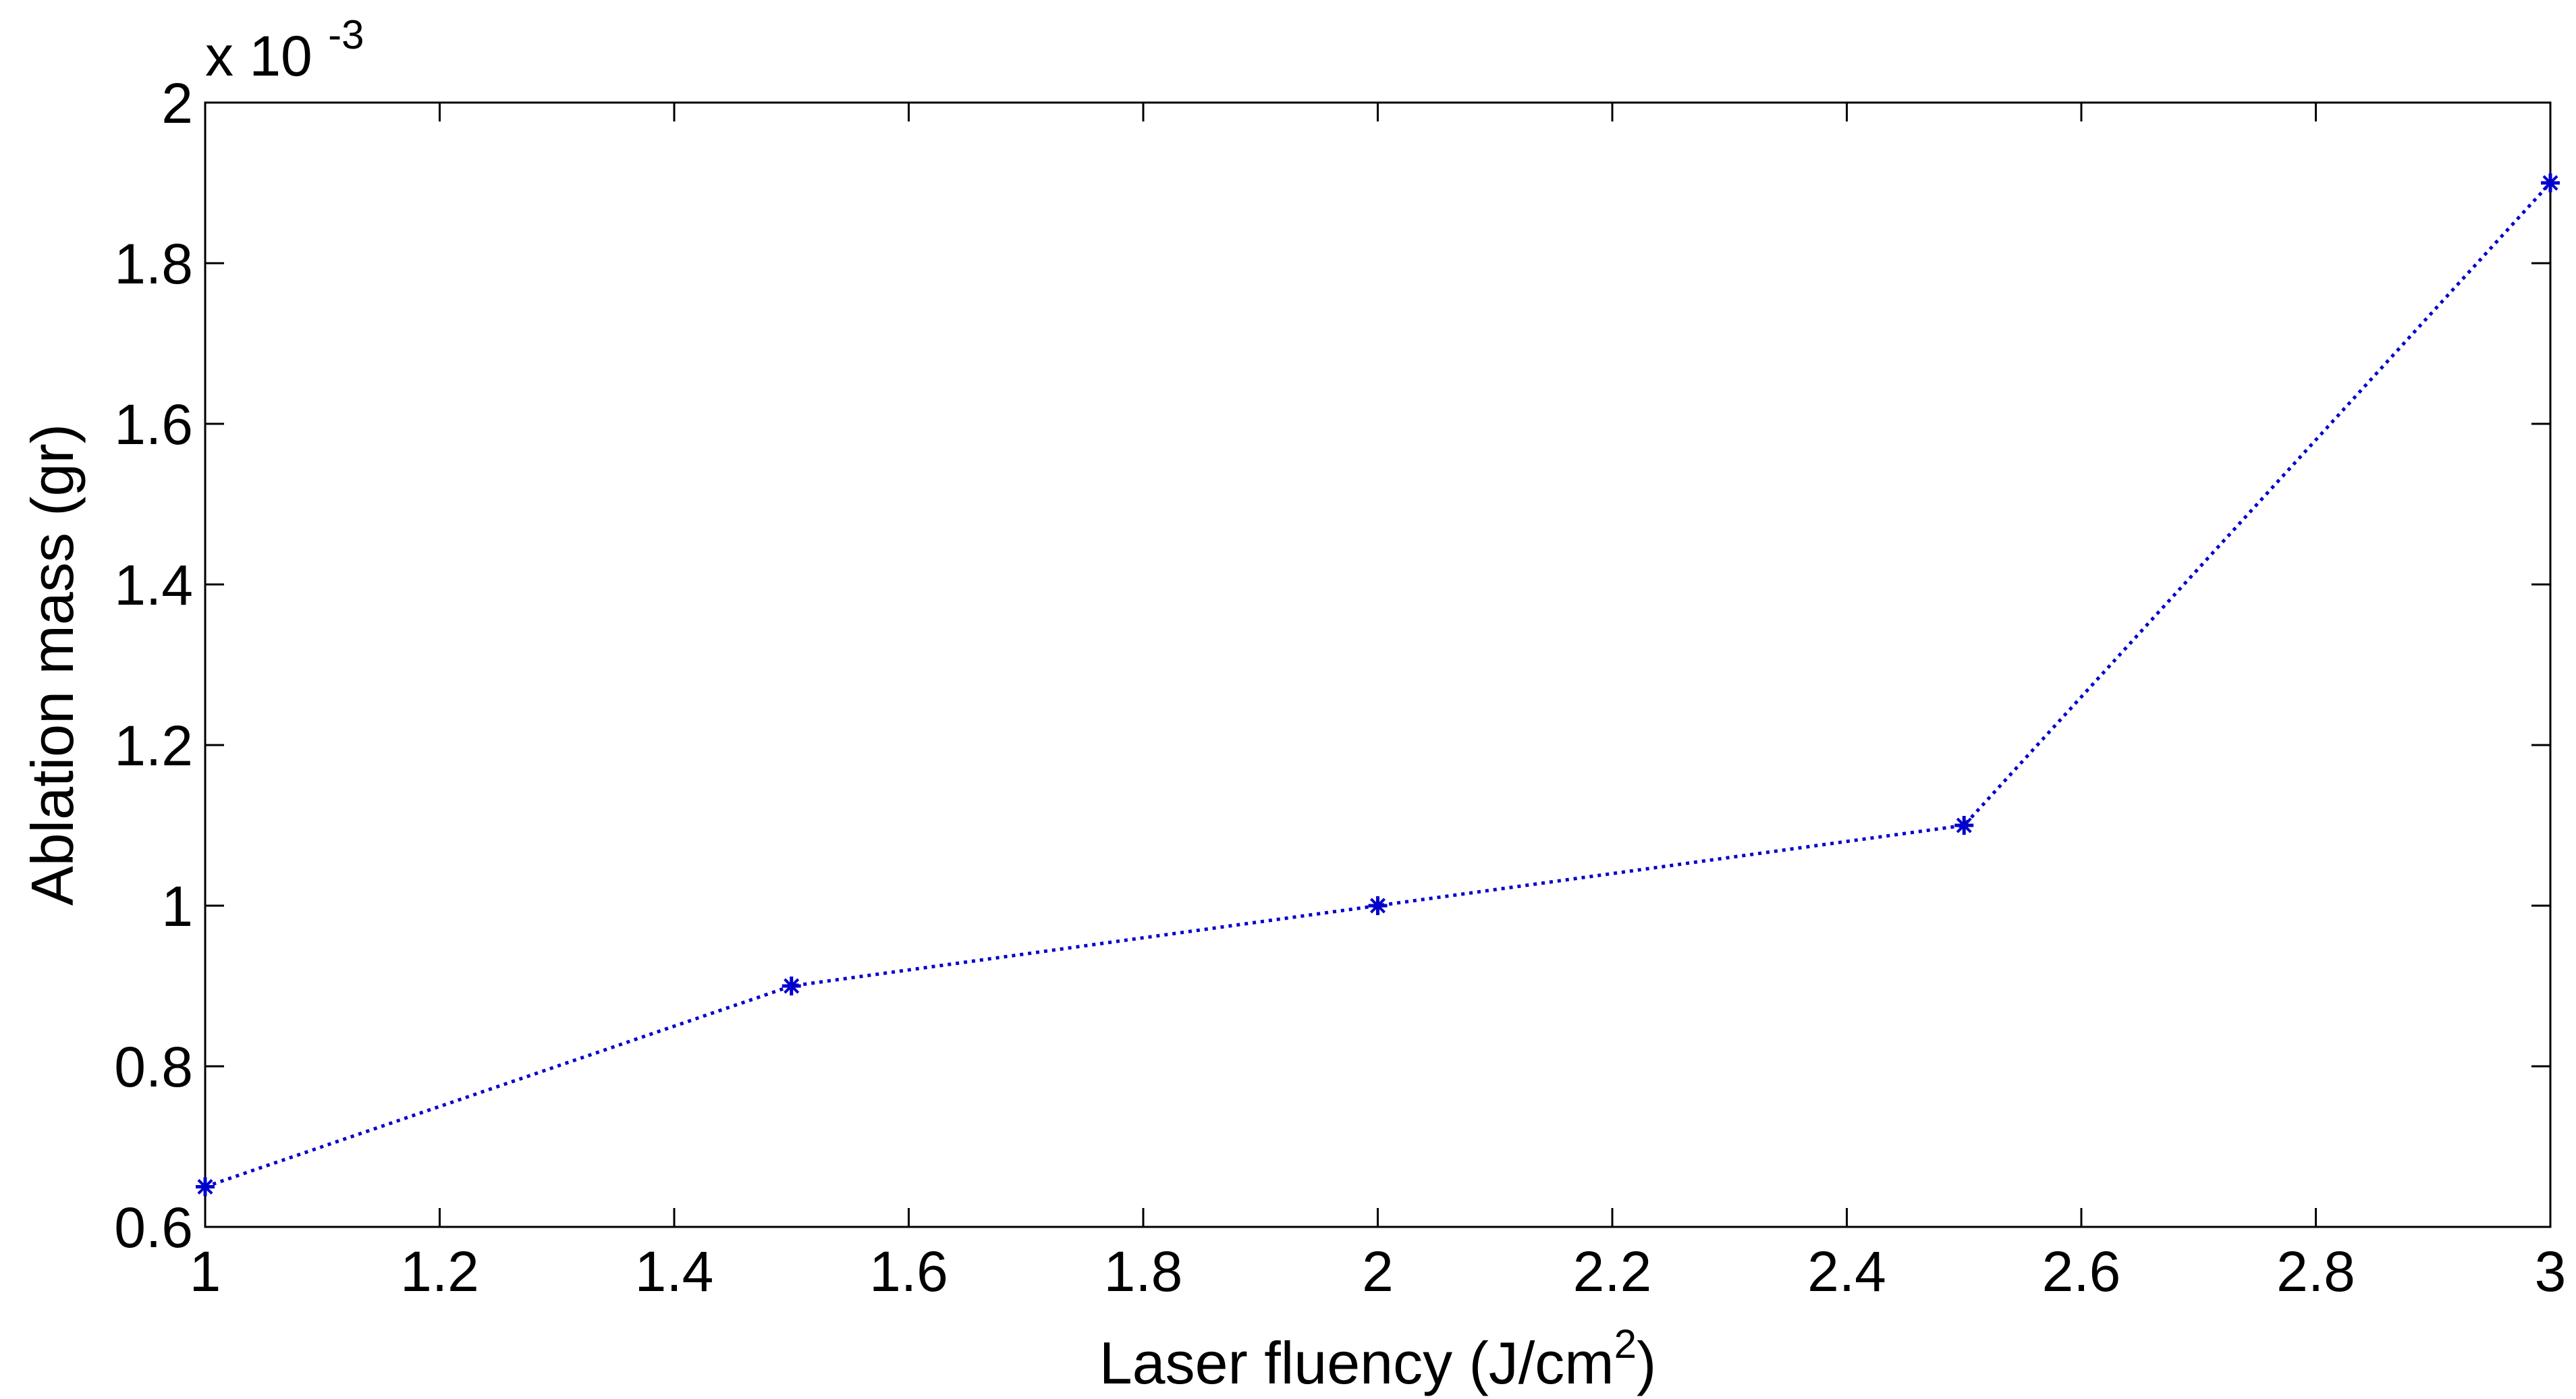  Describe the element at coordinates (153, 264) in the screenshot. I see `y-tick-label: 1.8` at that location.